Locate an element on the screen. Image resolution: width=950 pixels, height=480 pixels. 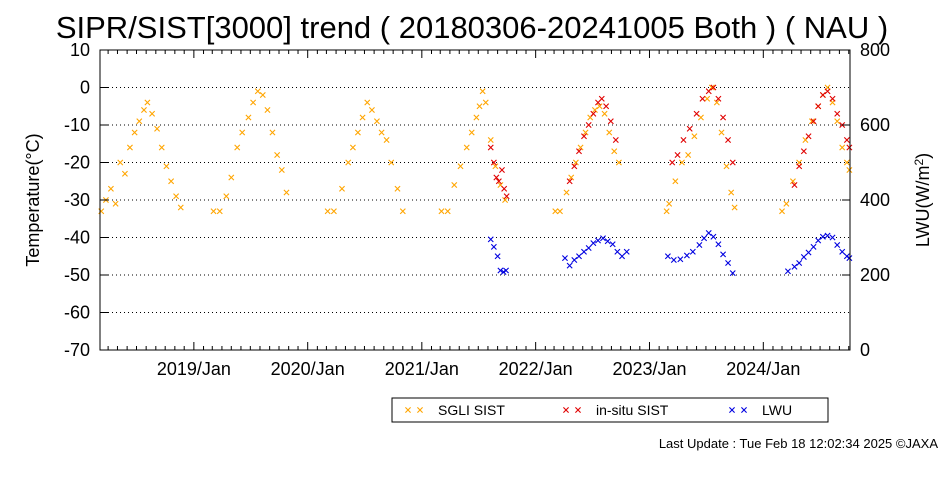
y-axis-left: 10 0 -10 -20 -30 -40 -50 -60 -70 is located at coordinates (86, 200).